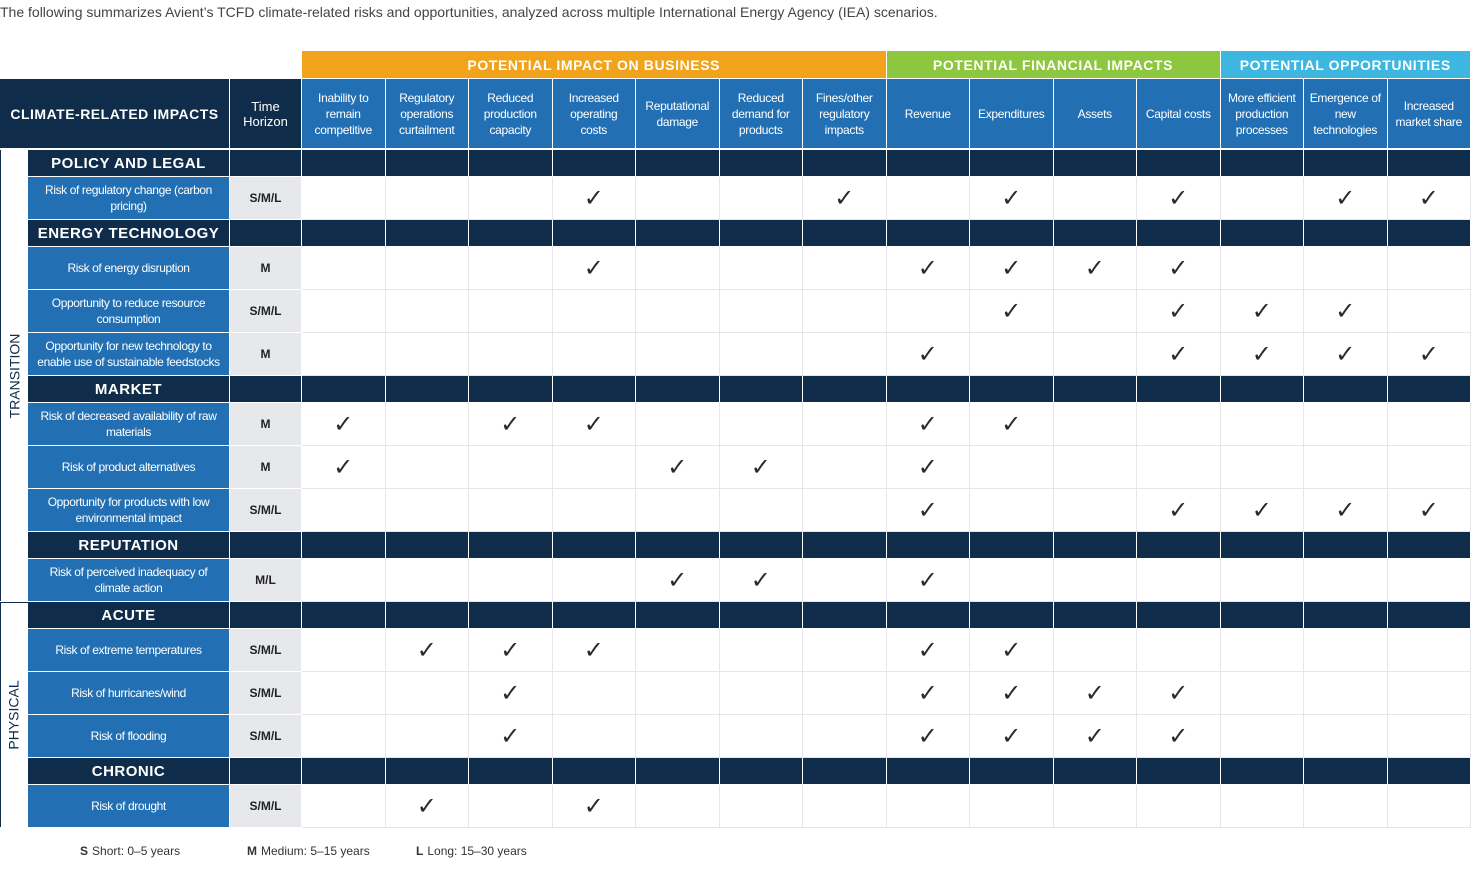 The width and height of the screenshot is (1472, 881). I want to click on column-header: Increased market share, so click(1428, 113).